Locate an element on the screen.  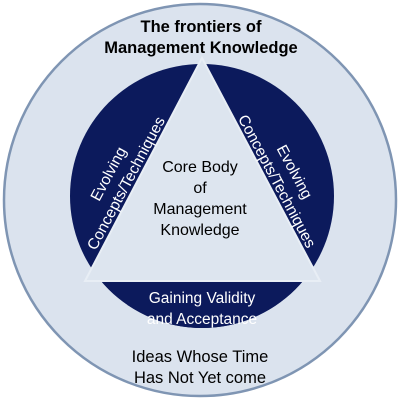
bottom-band-line-2: and Acceptance is located at coordinates (202, 319).